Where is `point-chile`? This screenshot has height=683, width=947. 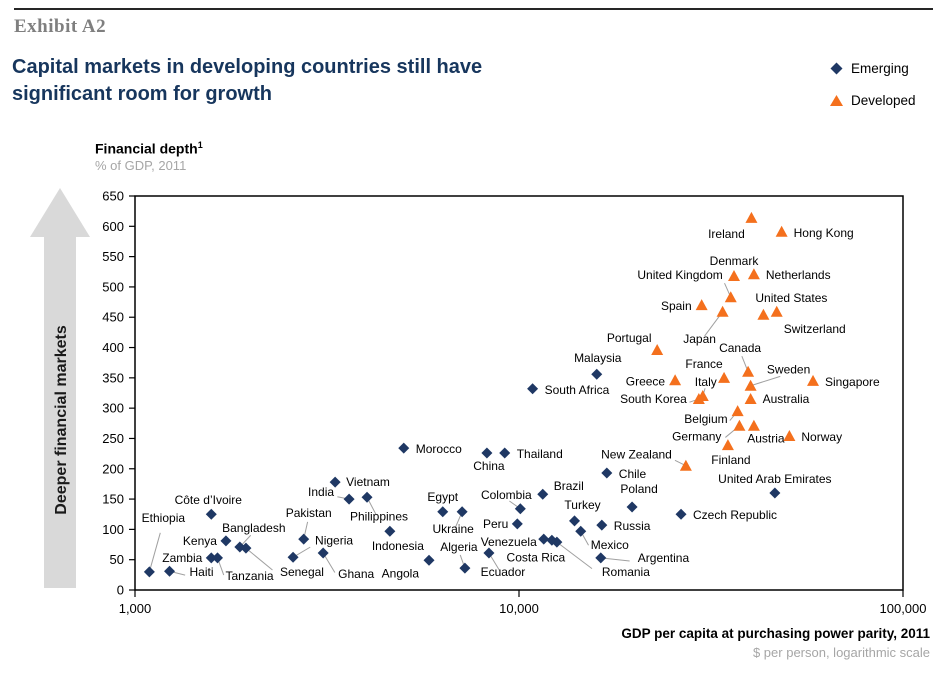 point-chile is located at coordinates (607, 473).